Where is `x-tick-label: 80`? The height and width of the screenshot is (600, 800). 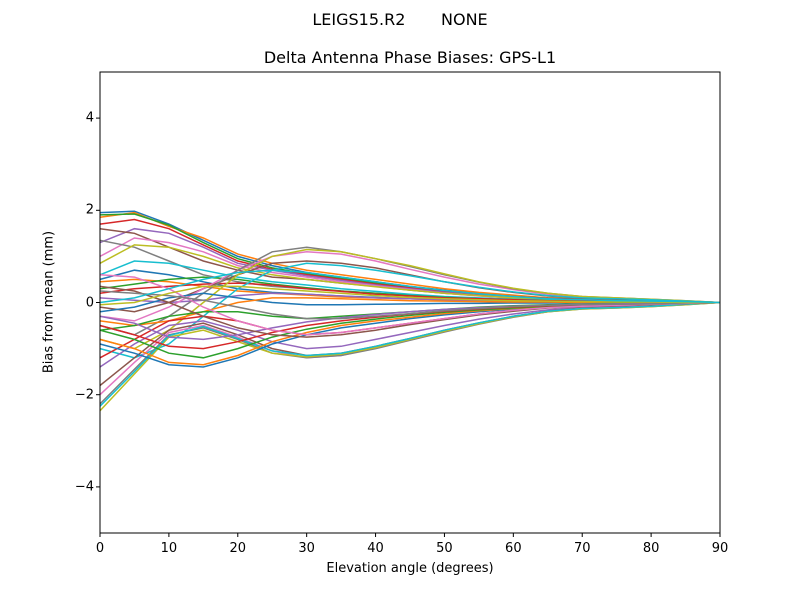
x-tick-label: 80 is located at coordinates (651, 548).